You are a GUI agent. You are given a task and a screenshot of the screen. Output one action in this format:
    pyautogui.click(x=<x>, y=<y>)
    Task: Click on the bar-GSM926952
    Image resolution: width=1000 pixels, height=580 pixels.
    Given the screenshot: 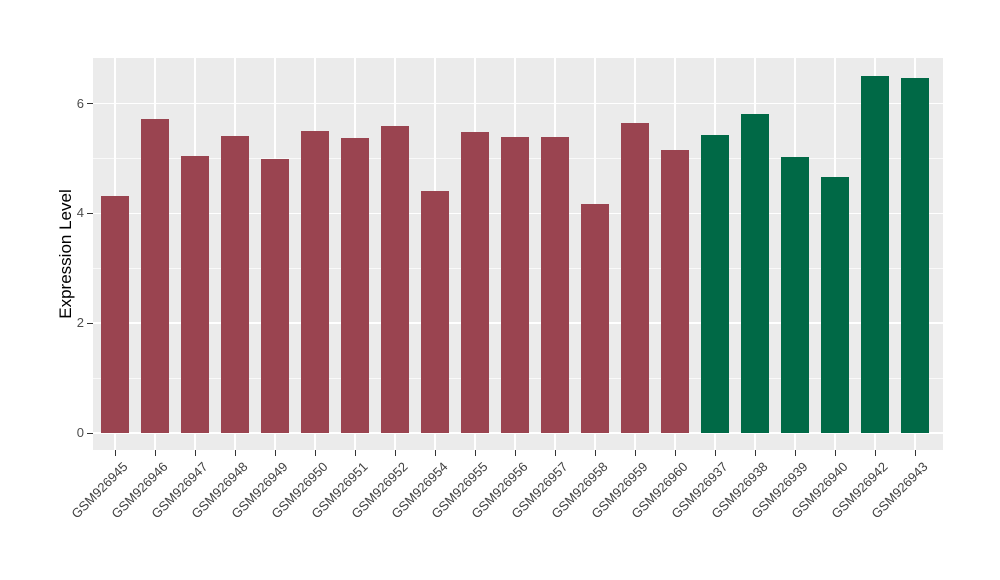 What is the action you would take?
    pyautogui.click(x=395, y=279)
    